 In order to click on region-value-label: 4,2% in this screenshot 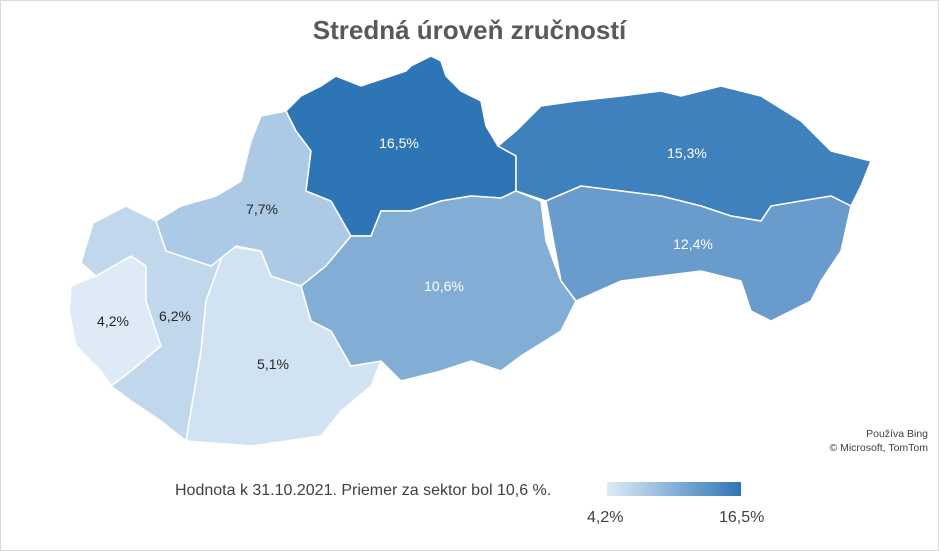, I will do `click(113, 321)`.